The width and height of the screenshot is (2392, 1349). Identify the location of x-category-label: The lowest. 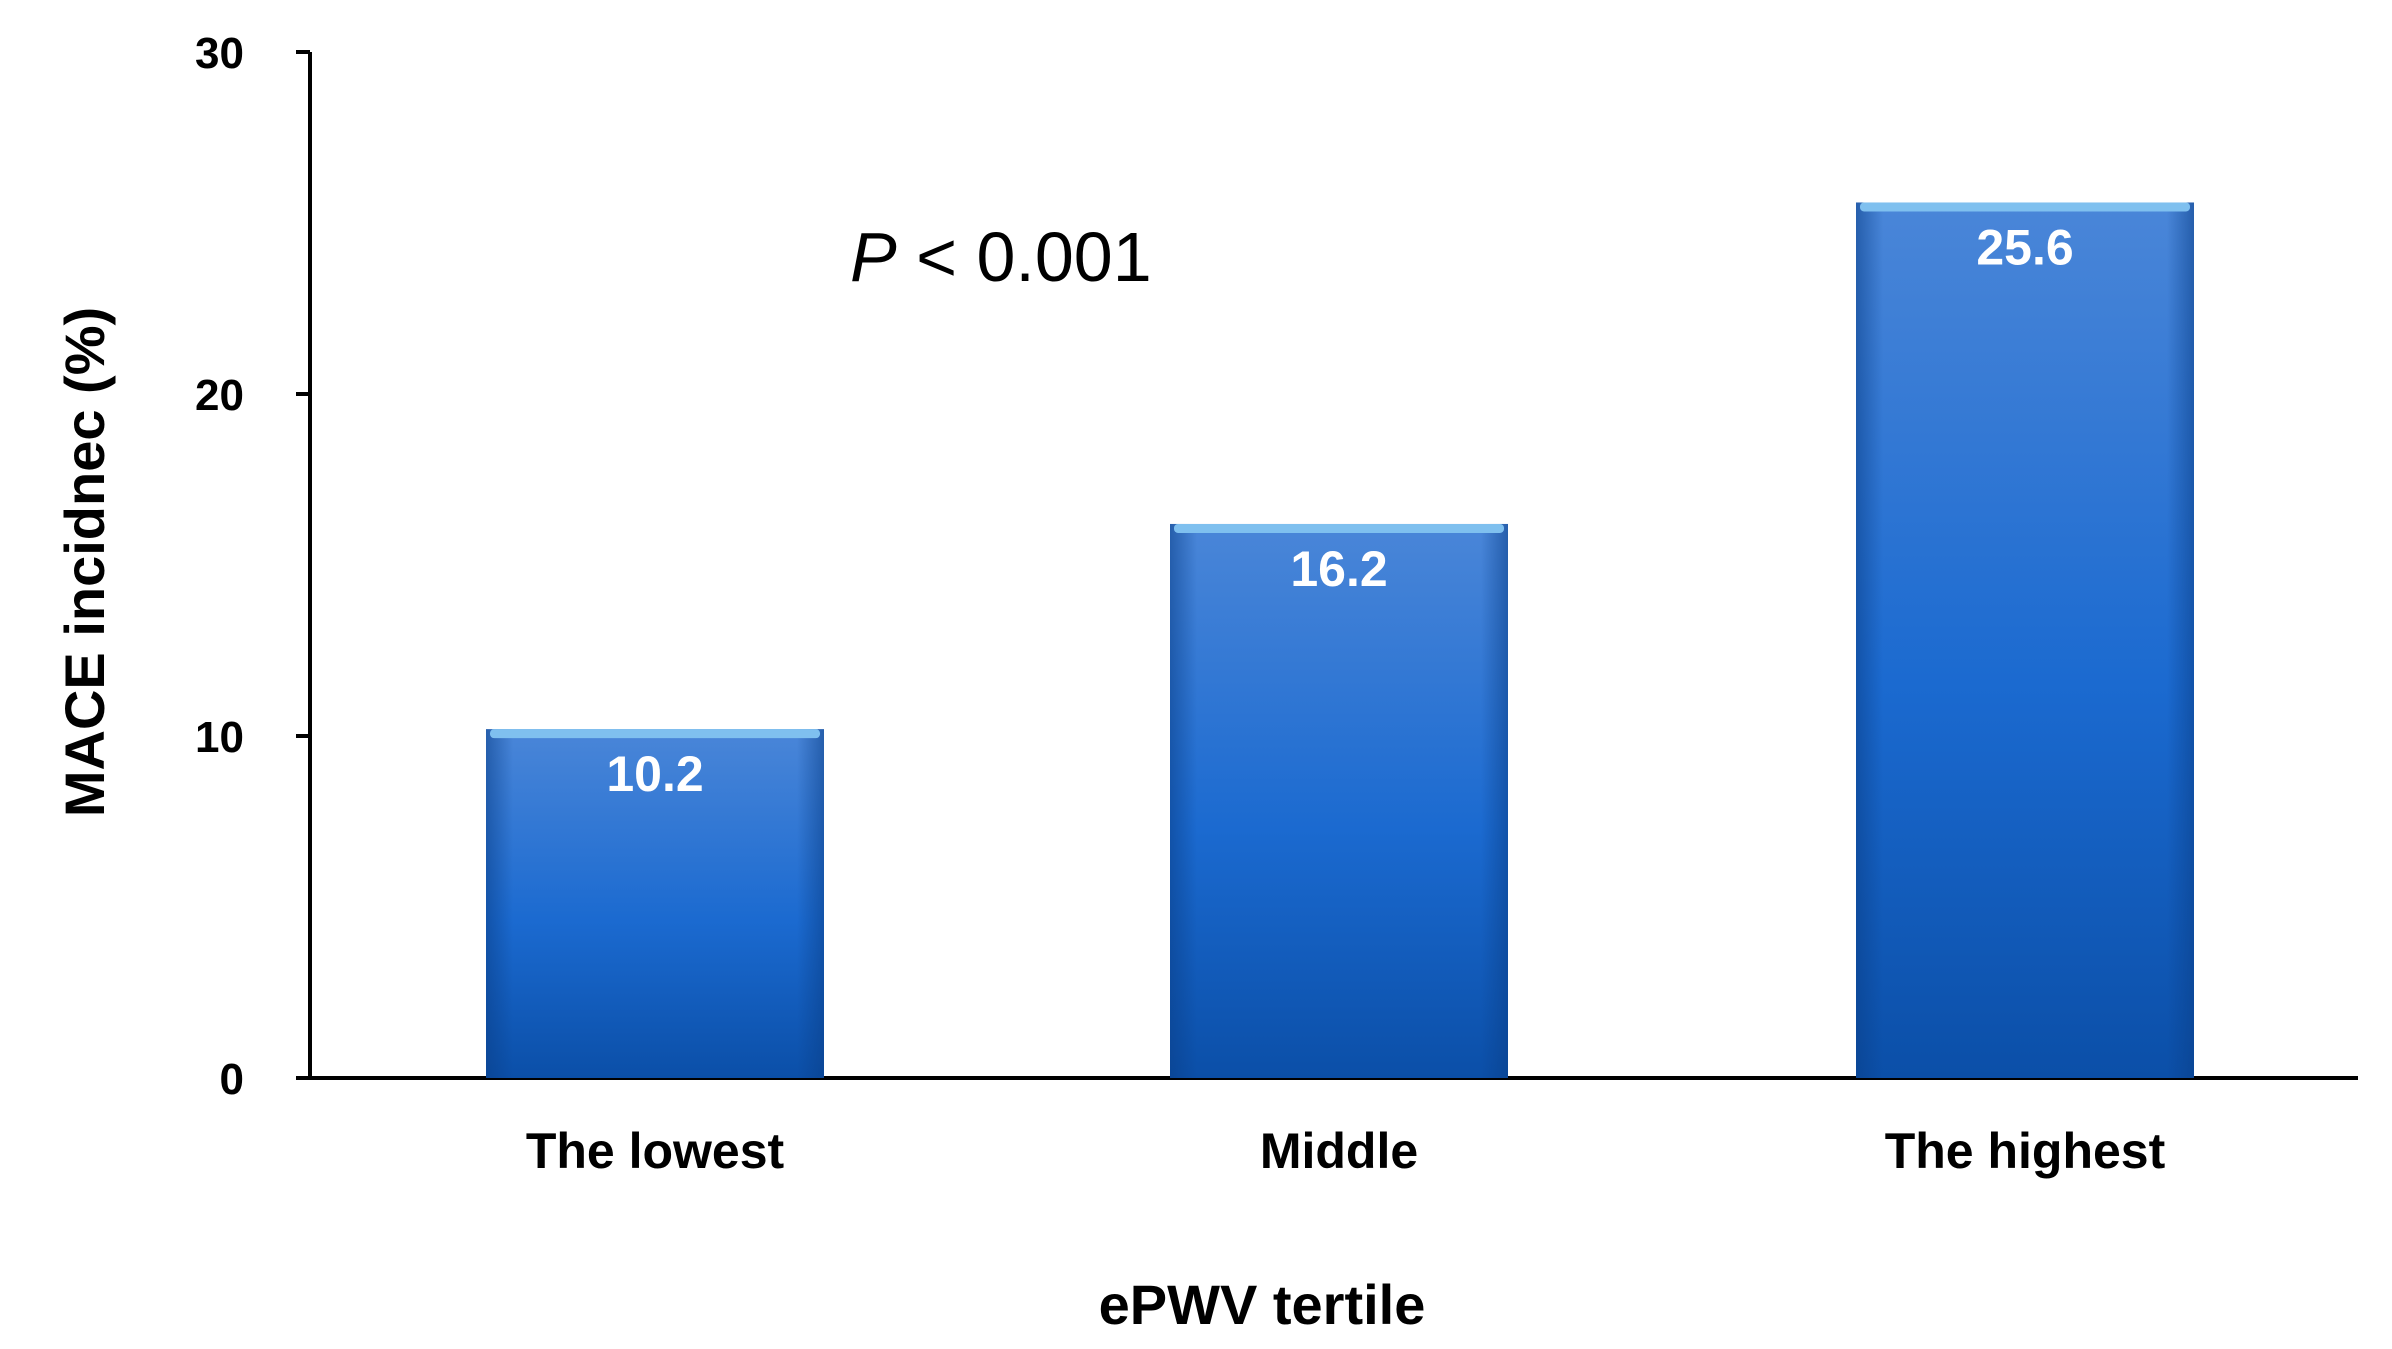
(655, 1151).